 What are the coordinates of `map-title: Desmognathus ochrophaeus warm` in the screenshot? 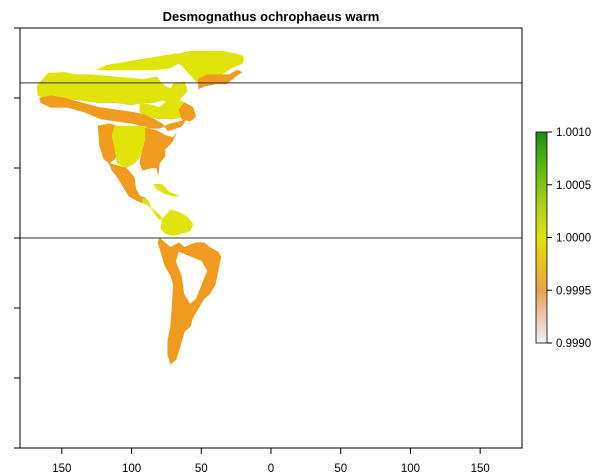 It's located at (271, 16).